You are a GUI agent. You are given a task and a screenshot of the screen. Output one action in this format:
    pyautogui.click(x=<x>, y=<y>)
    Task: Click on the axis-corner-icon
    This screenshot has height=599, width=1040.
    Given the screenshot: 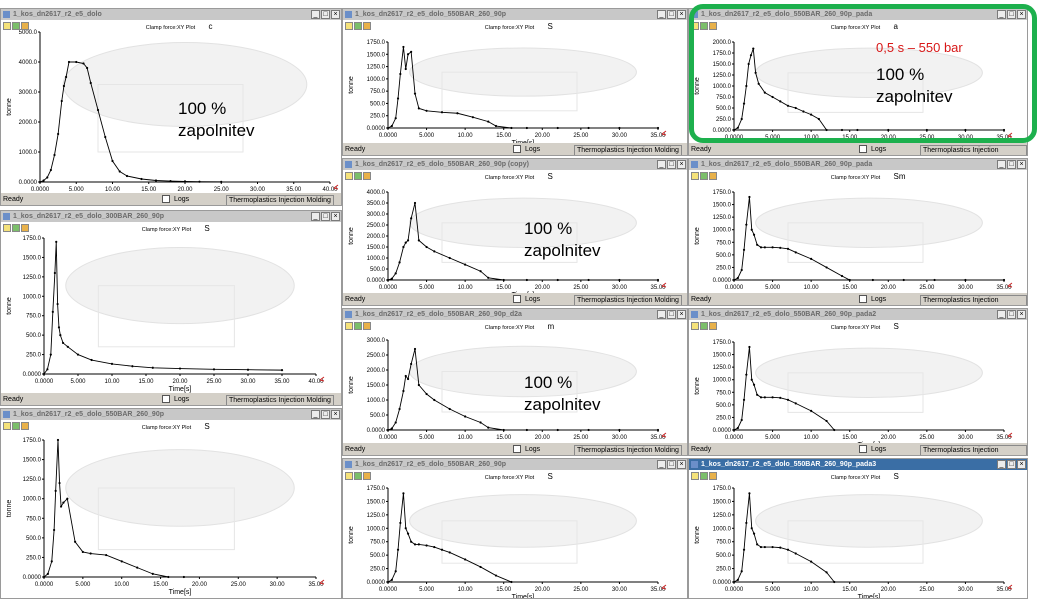 What is the action you would take?
    pyautogui.click(x=336, y=187)
    